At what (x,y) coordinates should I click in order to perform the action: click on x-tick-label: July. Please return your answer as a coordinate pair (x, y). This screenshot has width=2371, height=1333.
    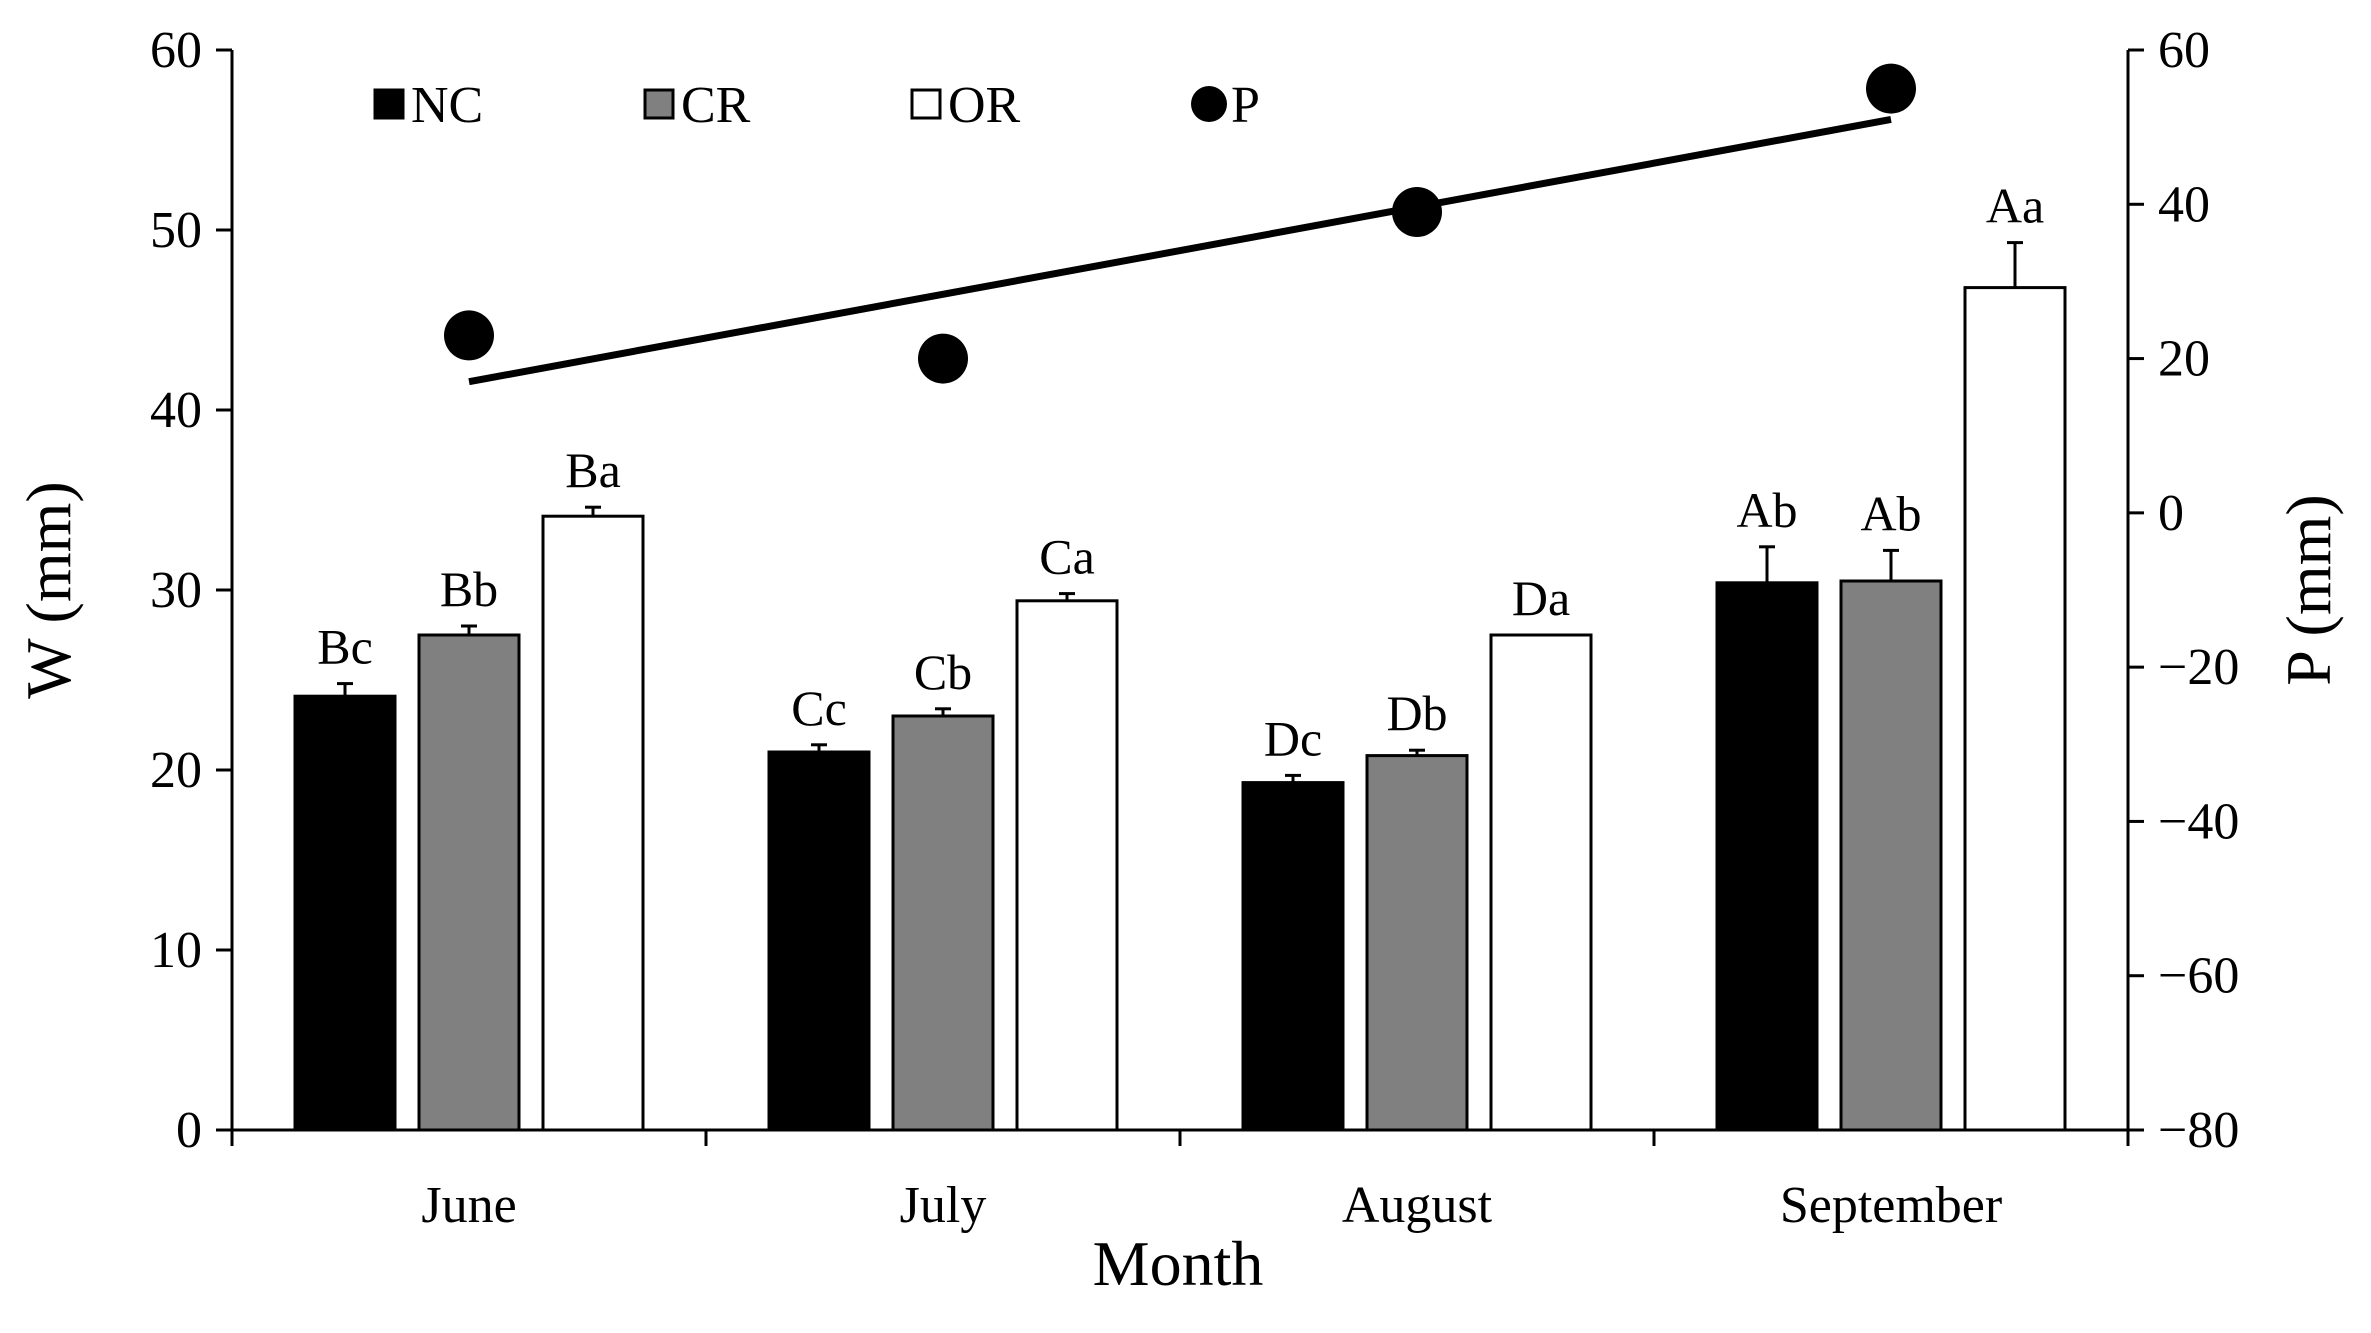
    Looking at the image, I should click on (943, 1205).